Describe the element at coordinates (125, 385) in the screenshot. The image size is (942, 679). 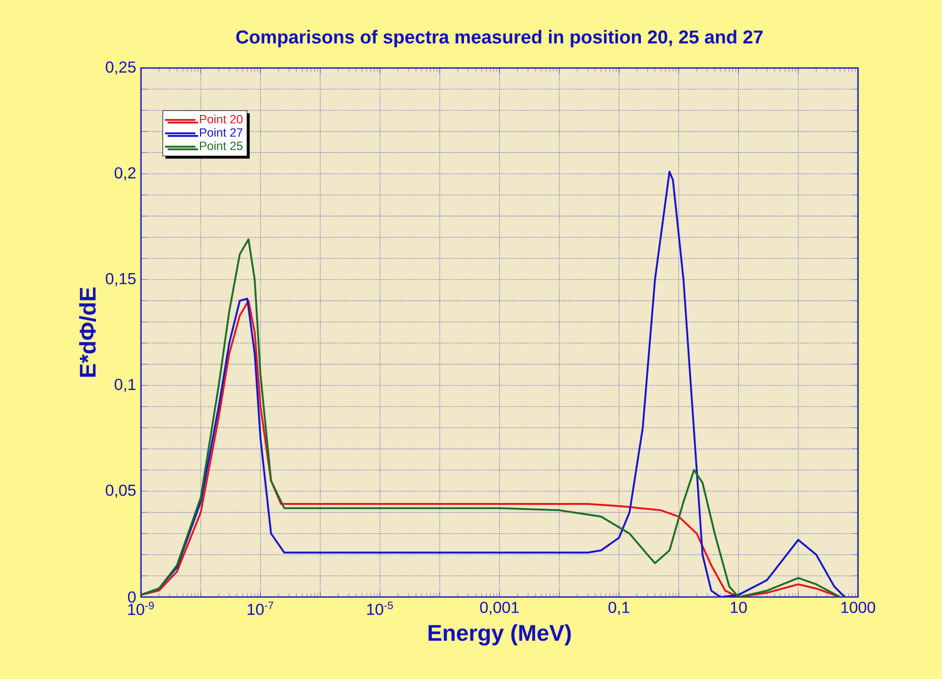
I see `y-tick-label: 0,1` at that location.